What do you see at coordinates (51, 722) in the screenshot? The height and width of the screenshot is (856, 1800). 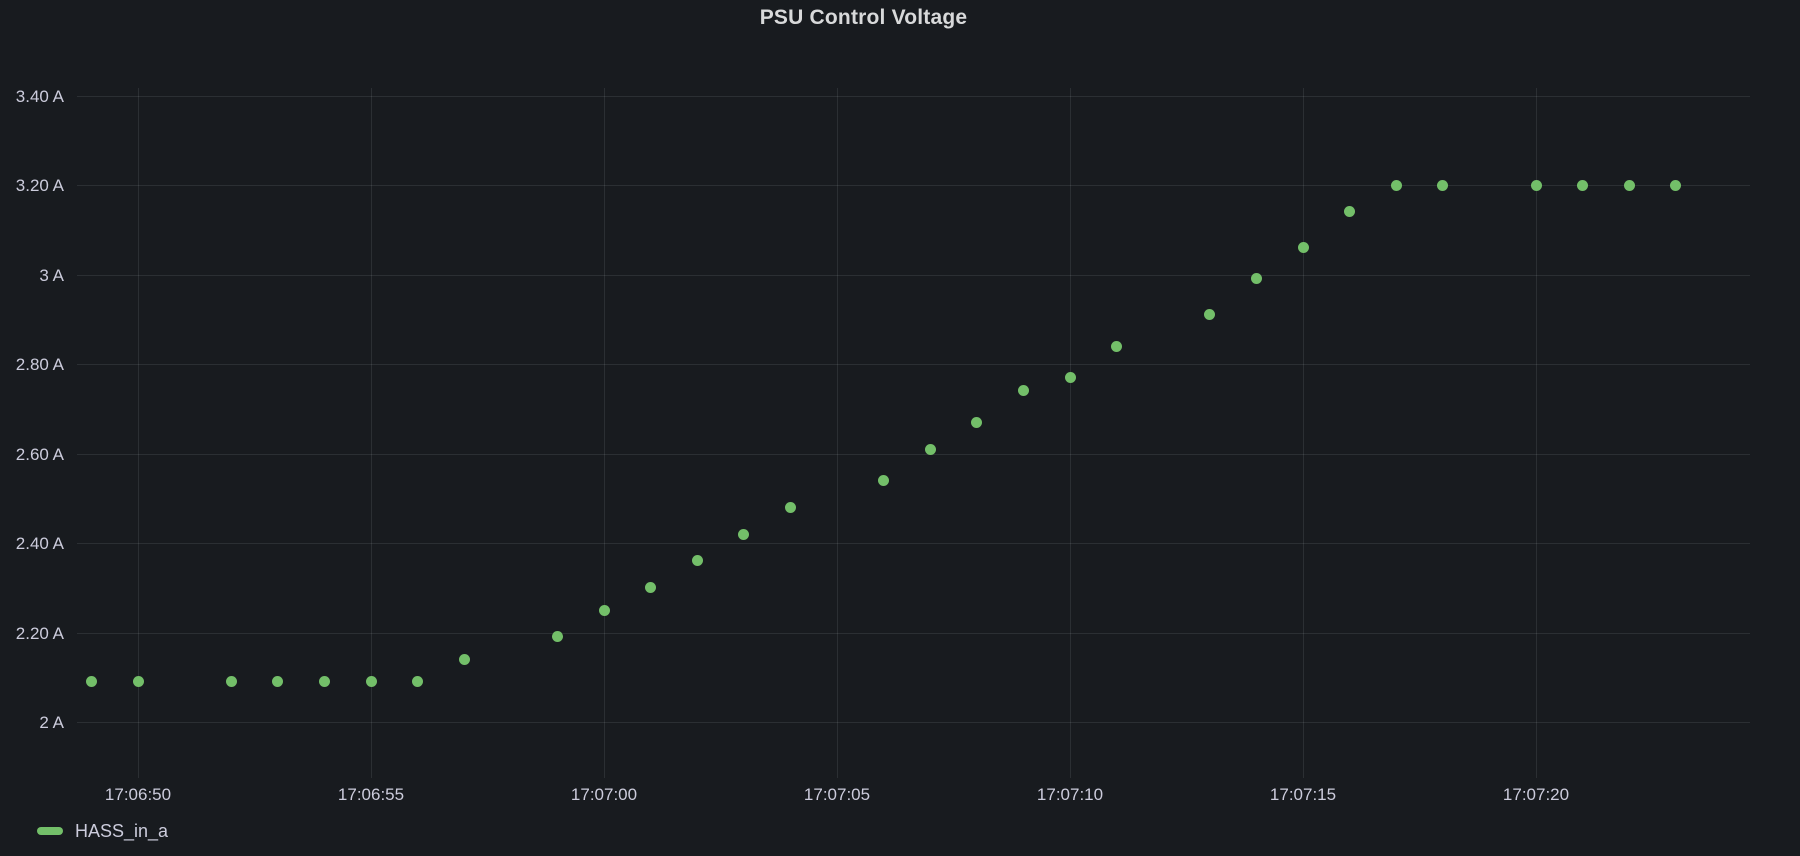 I see `y-axis-tick-label: 2 A` at bounding box center [51, 722].